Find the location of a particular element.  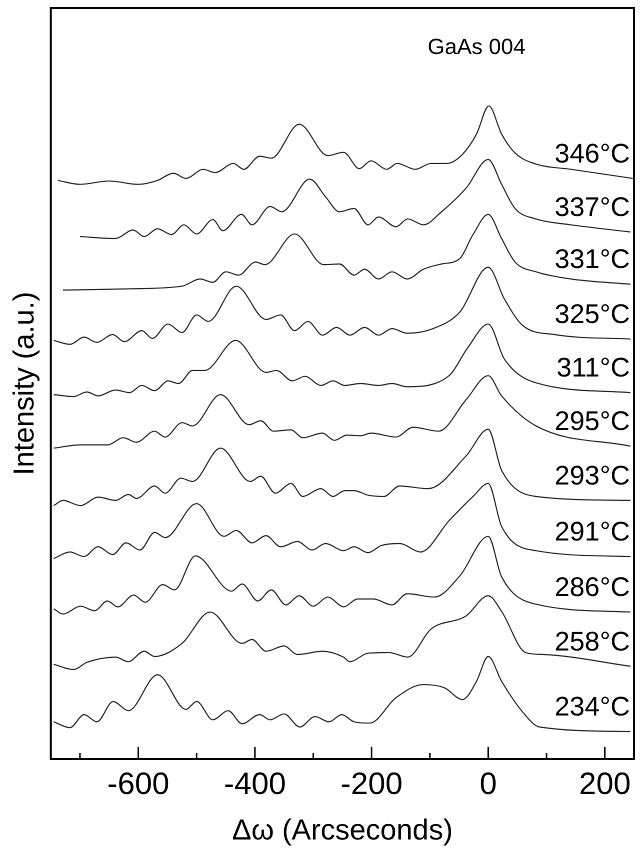

series-label: 311°C is located at coordinates (593, 367).